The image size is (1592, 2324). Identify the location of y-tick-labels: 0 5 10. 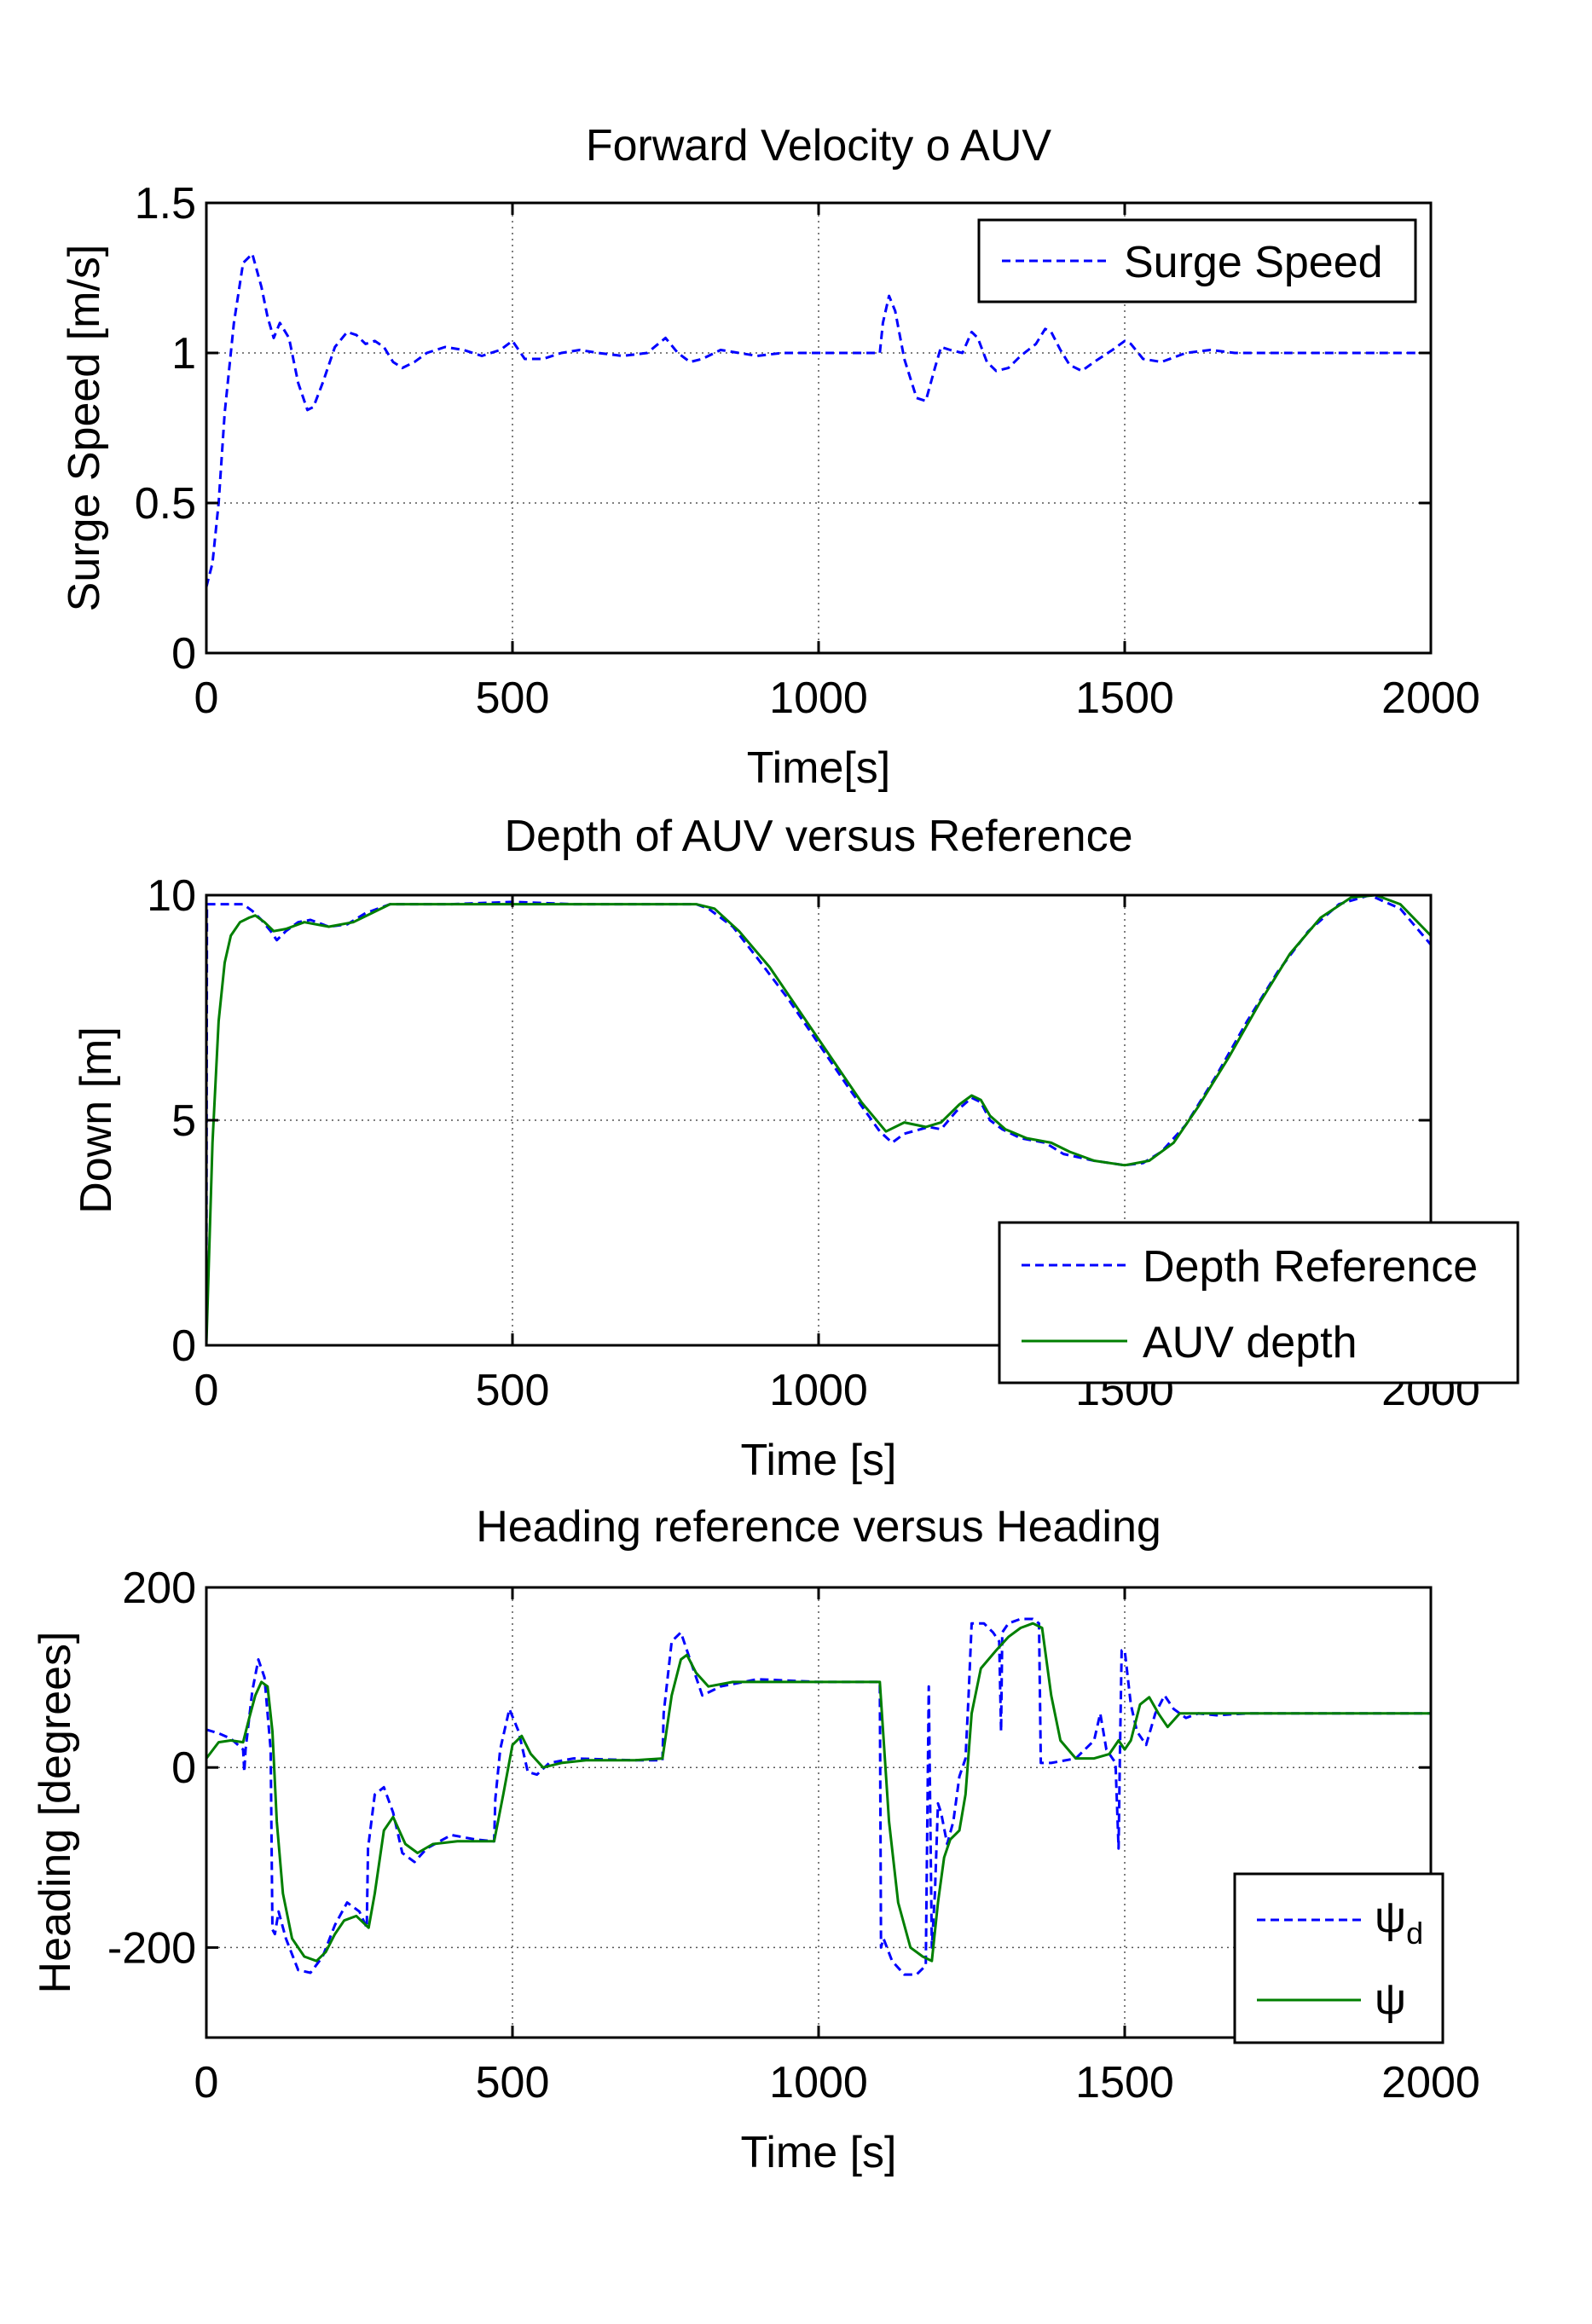
(171, 1121).